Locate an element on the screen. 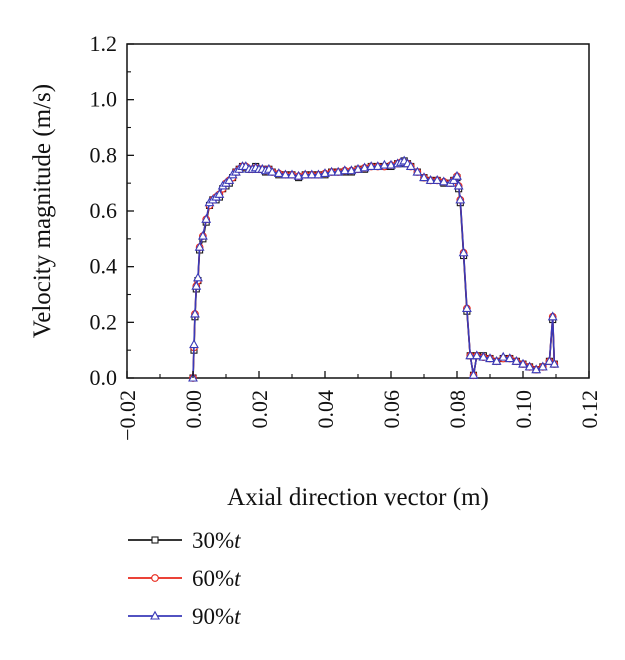 The height and width of the screenshot is (660, 625). x-axis-title: Axial direction vector (m) is located at coordinates (358, 497).